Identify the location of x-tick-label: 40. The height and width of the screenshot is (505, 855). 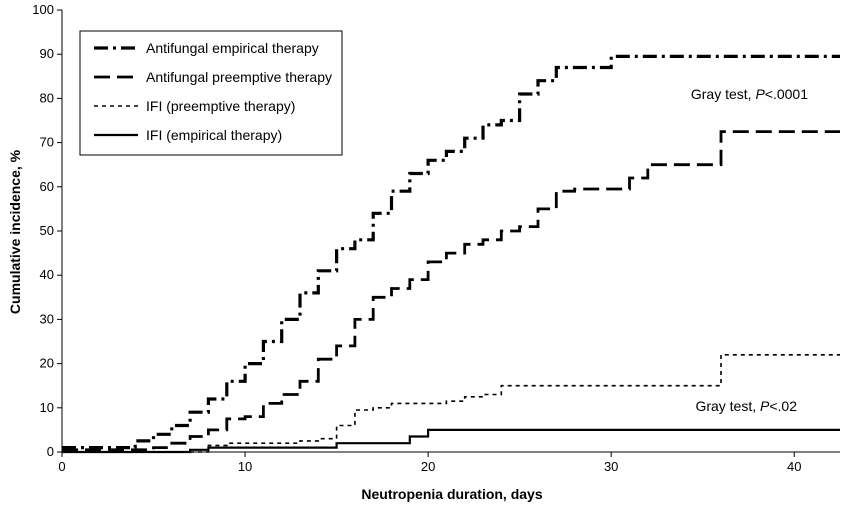
(794, 466).